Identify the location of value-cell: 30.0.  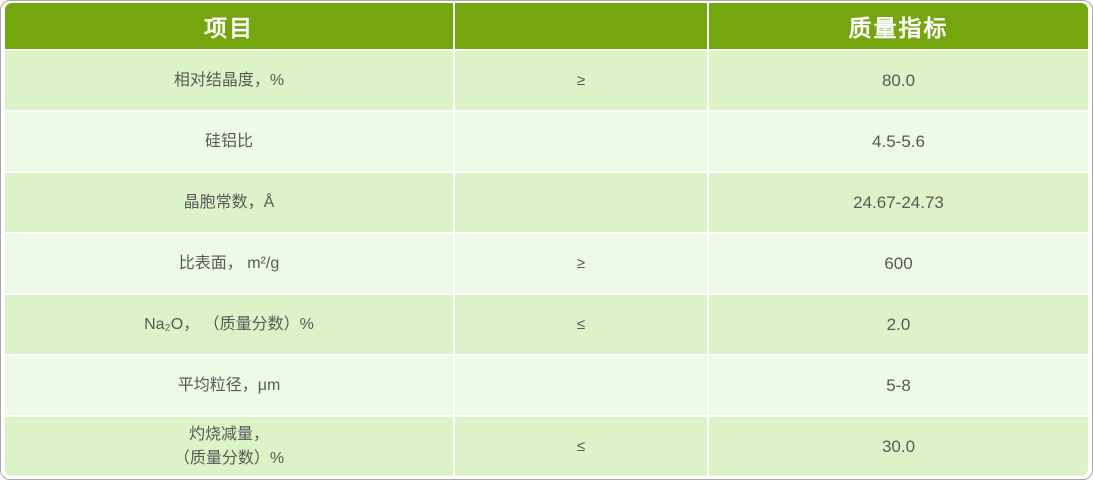
(898, 446).